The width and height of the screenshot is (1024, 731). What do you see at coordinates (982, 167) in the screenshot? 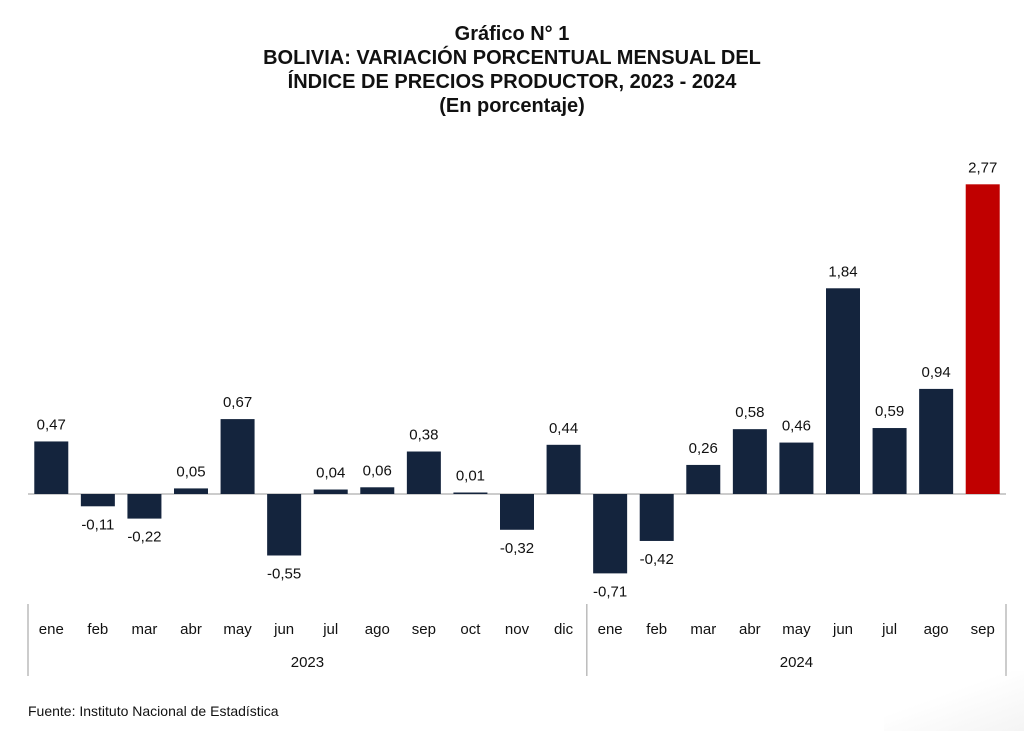
I see `data-label: 2,77` at bounding box center [982, 167].